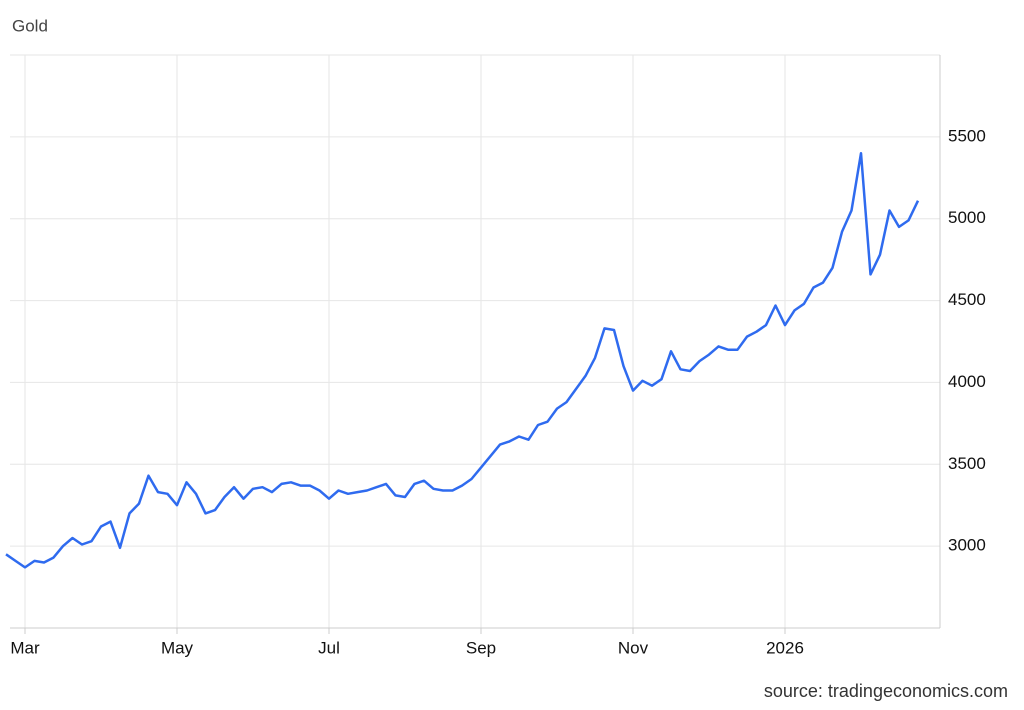 The height and width of the screenshot is (710, 1024). I want to click on x-tick-label: Mar, so click(25, 647).